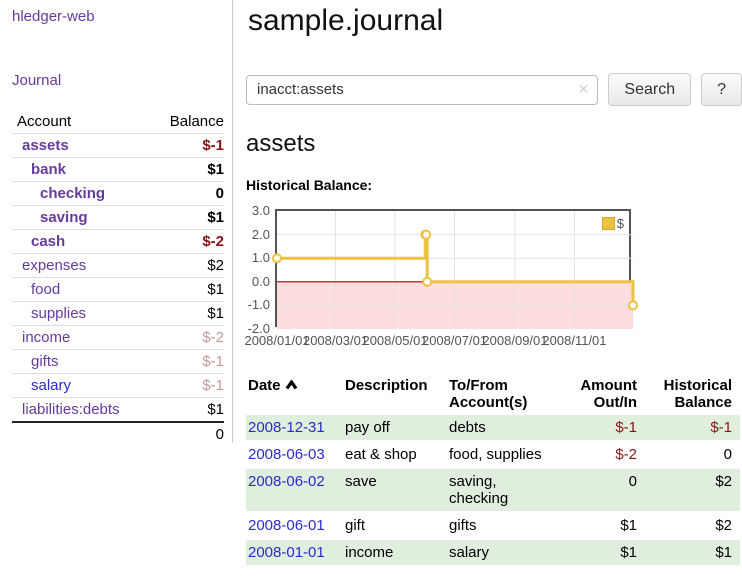 The image size is (742, 582). I want to click on y-tick-label: 2.0, so click(260, 234).